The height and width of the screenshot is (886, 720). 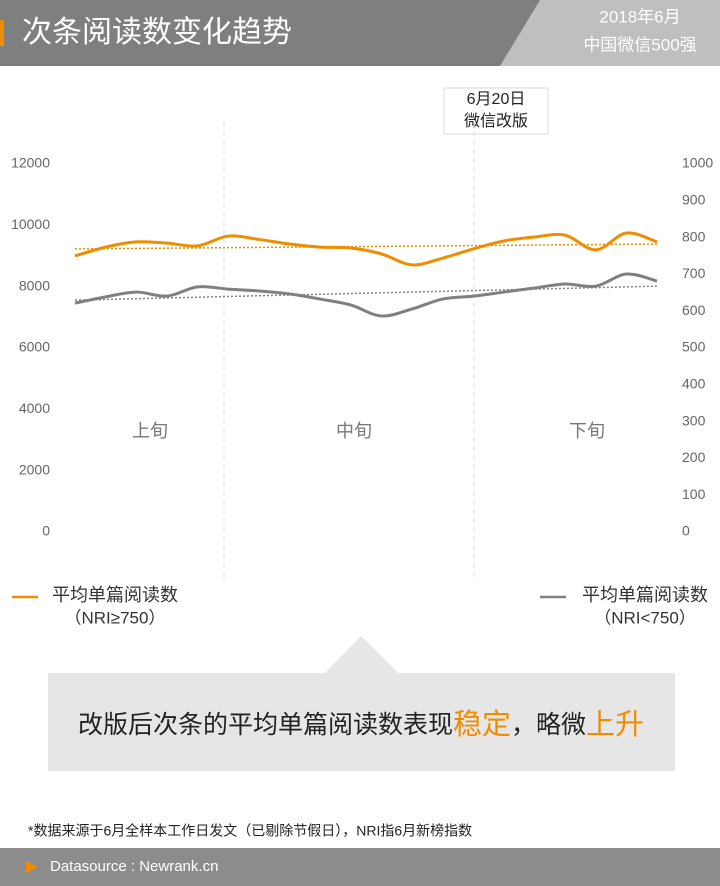 What do you see at coordinates (694, 384) in the screenshot?
I see `y2-tick-label: 400` at bounding box center [694, 384].